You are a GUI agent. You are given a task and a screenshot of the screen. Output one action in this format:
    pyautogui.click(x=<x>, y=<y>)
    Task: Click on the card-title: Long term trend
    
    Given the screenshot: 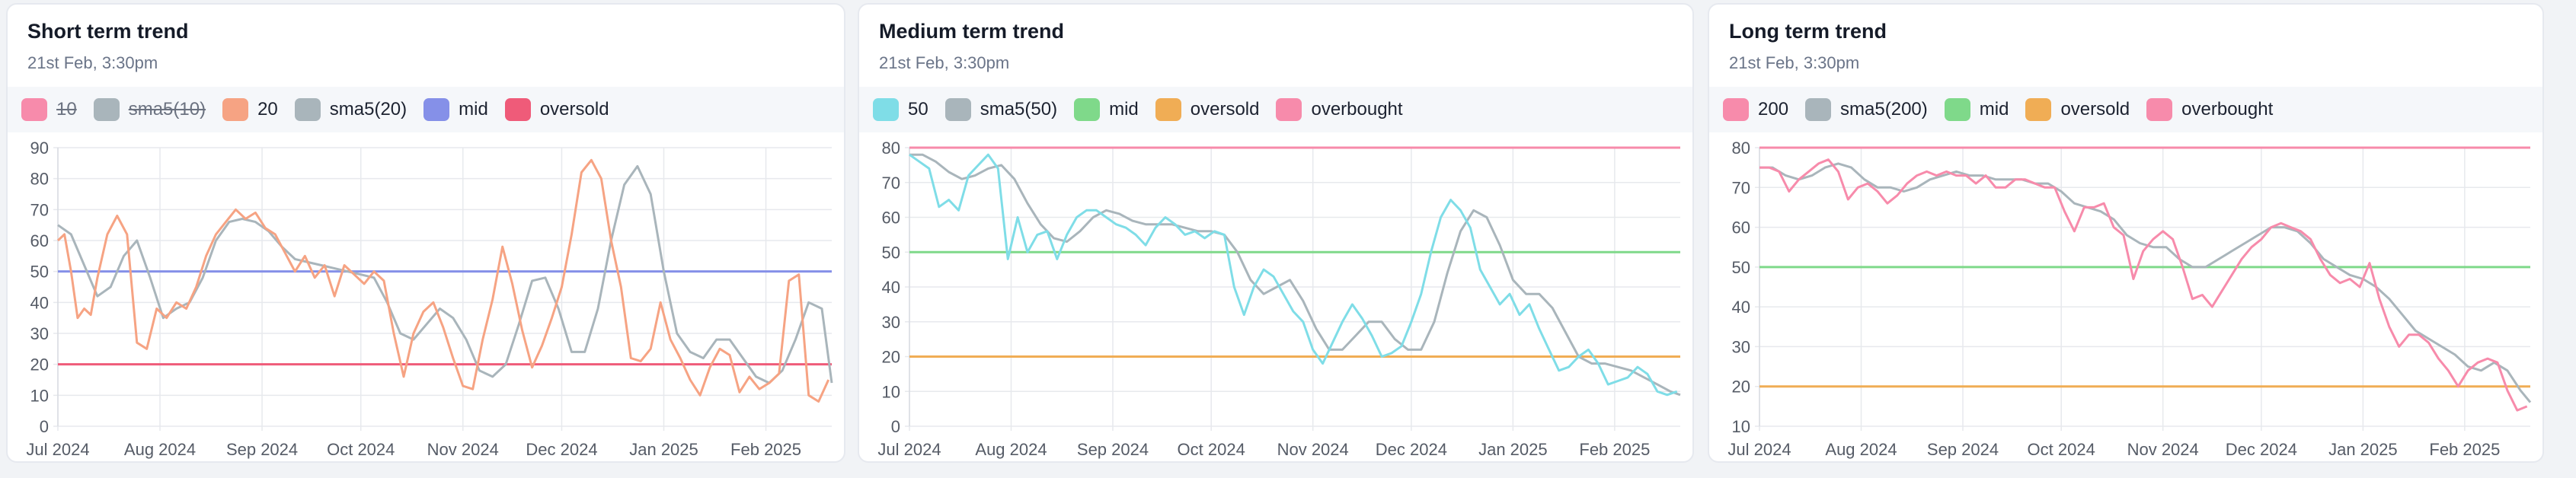 What is the action you would take?
    pyautogui.click(x=1808, y=32)
    